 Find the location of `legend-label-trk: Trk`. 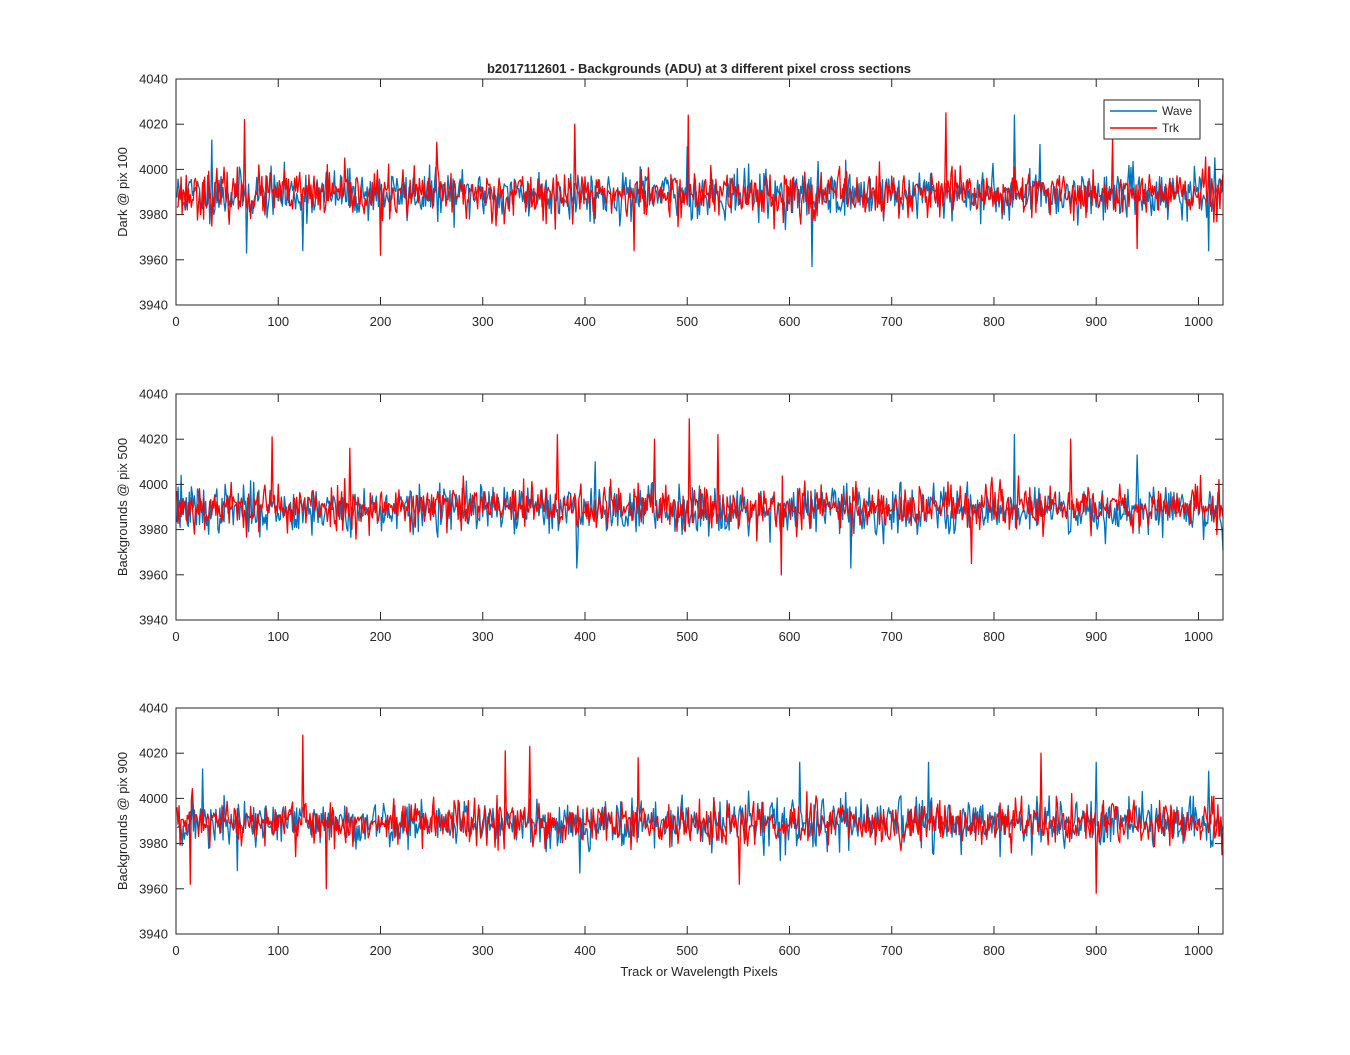

legend-label-trk: Trk is located at coordinates (1171, 128).